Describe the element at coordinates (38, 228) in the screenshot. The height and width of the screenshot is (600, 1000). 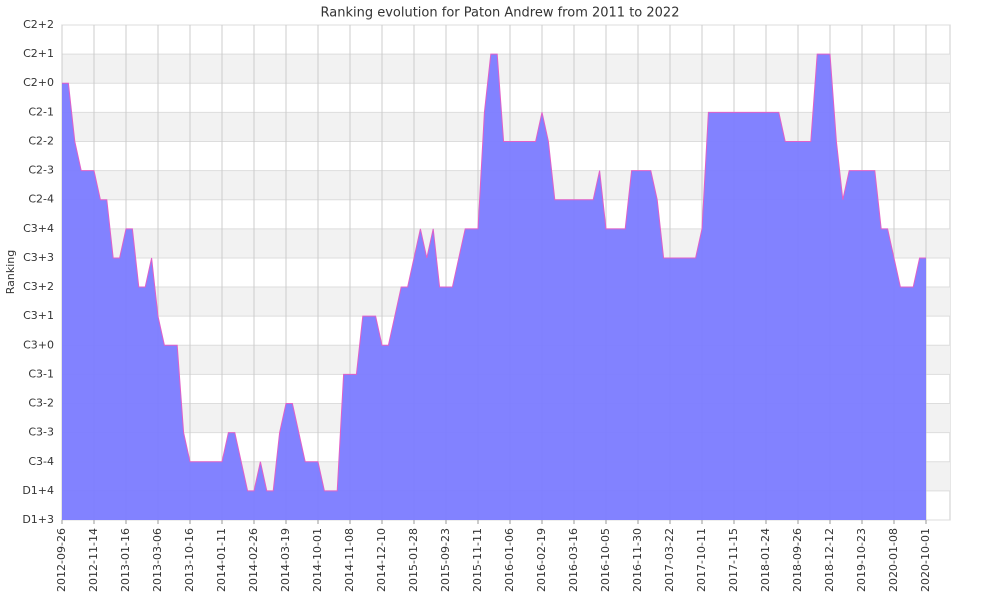
I see `y-tick-label: C3+4` at that location.